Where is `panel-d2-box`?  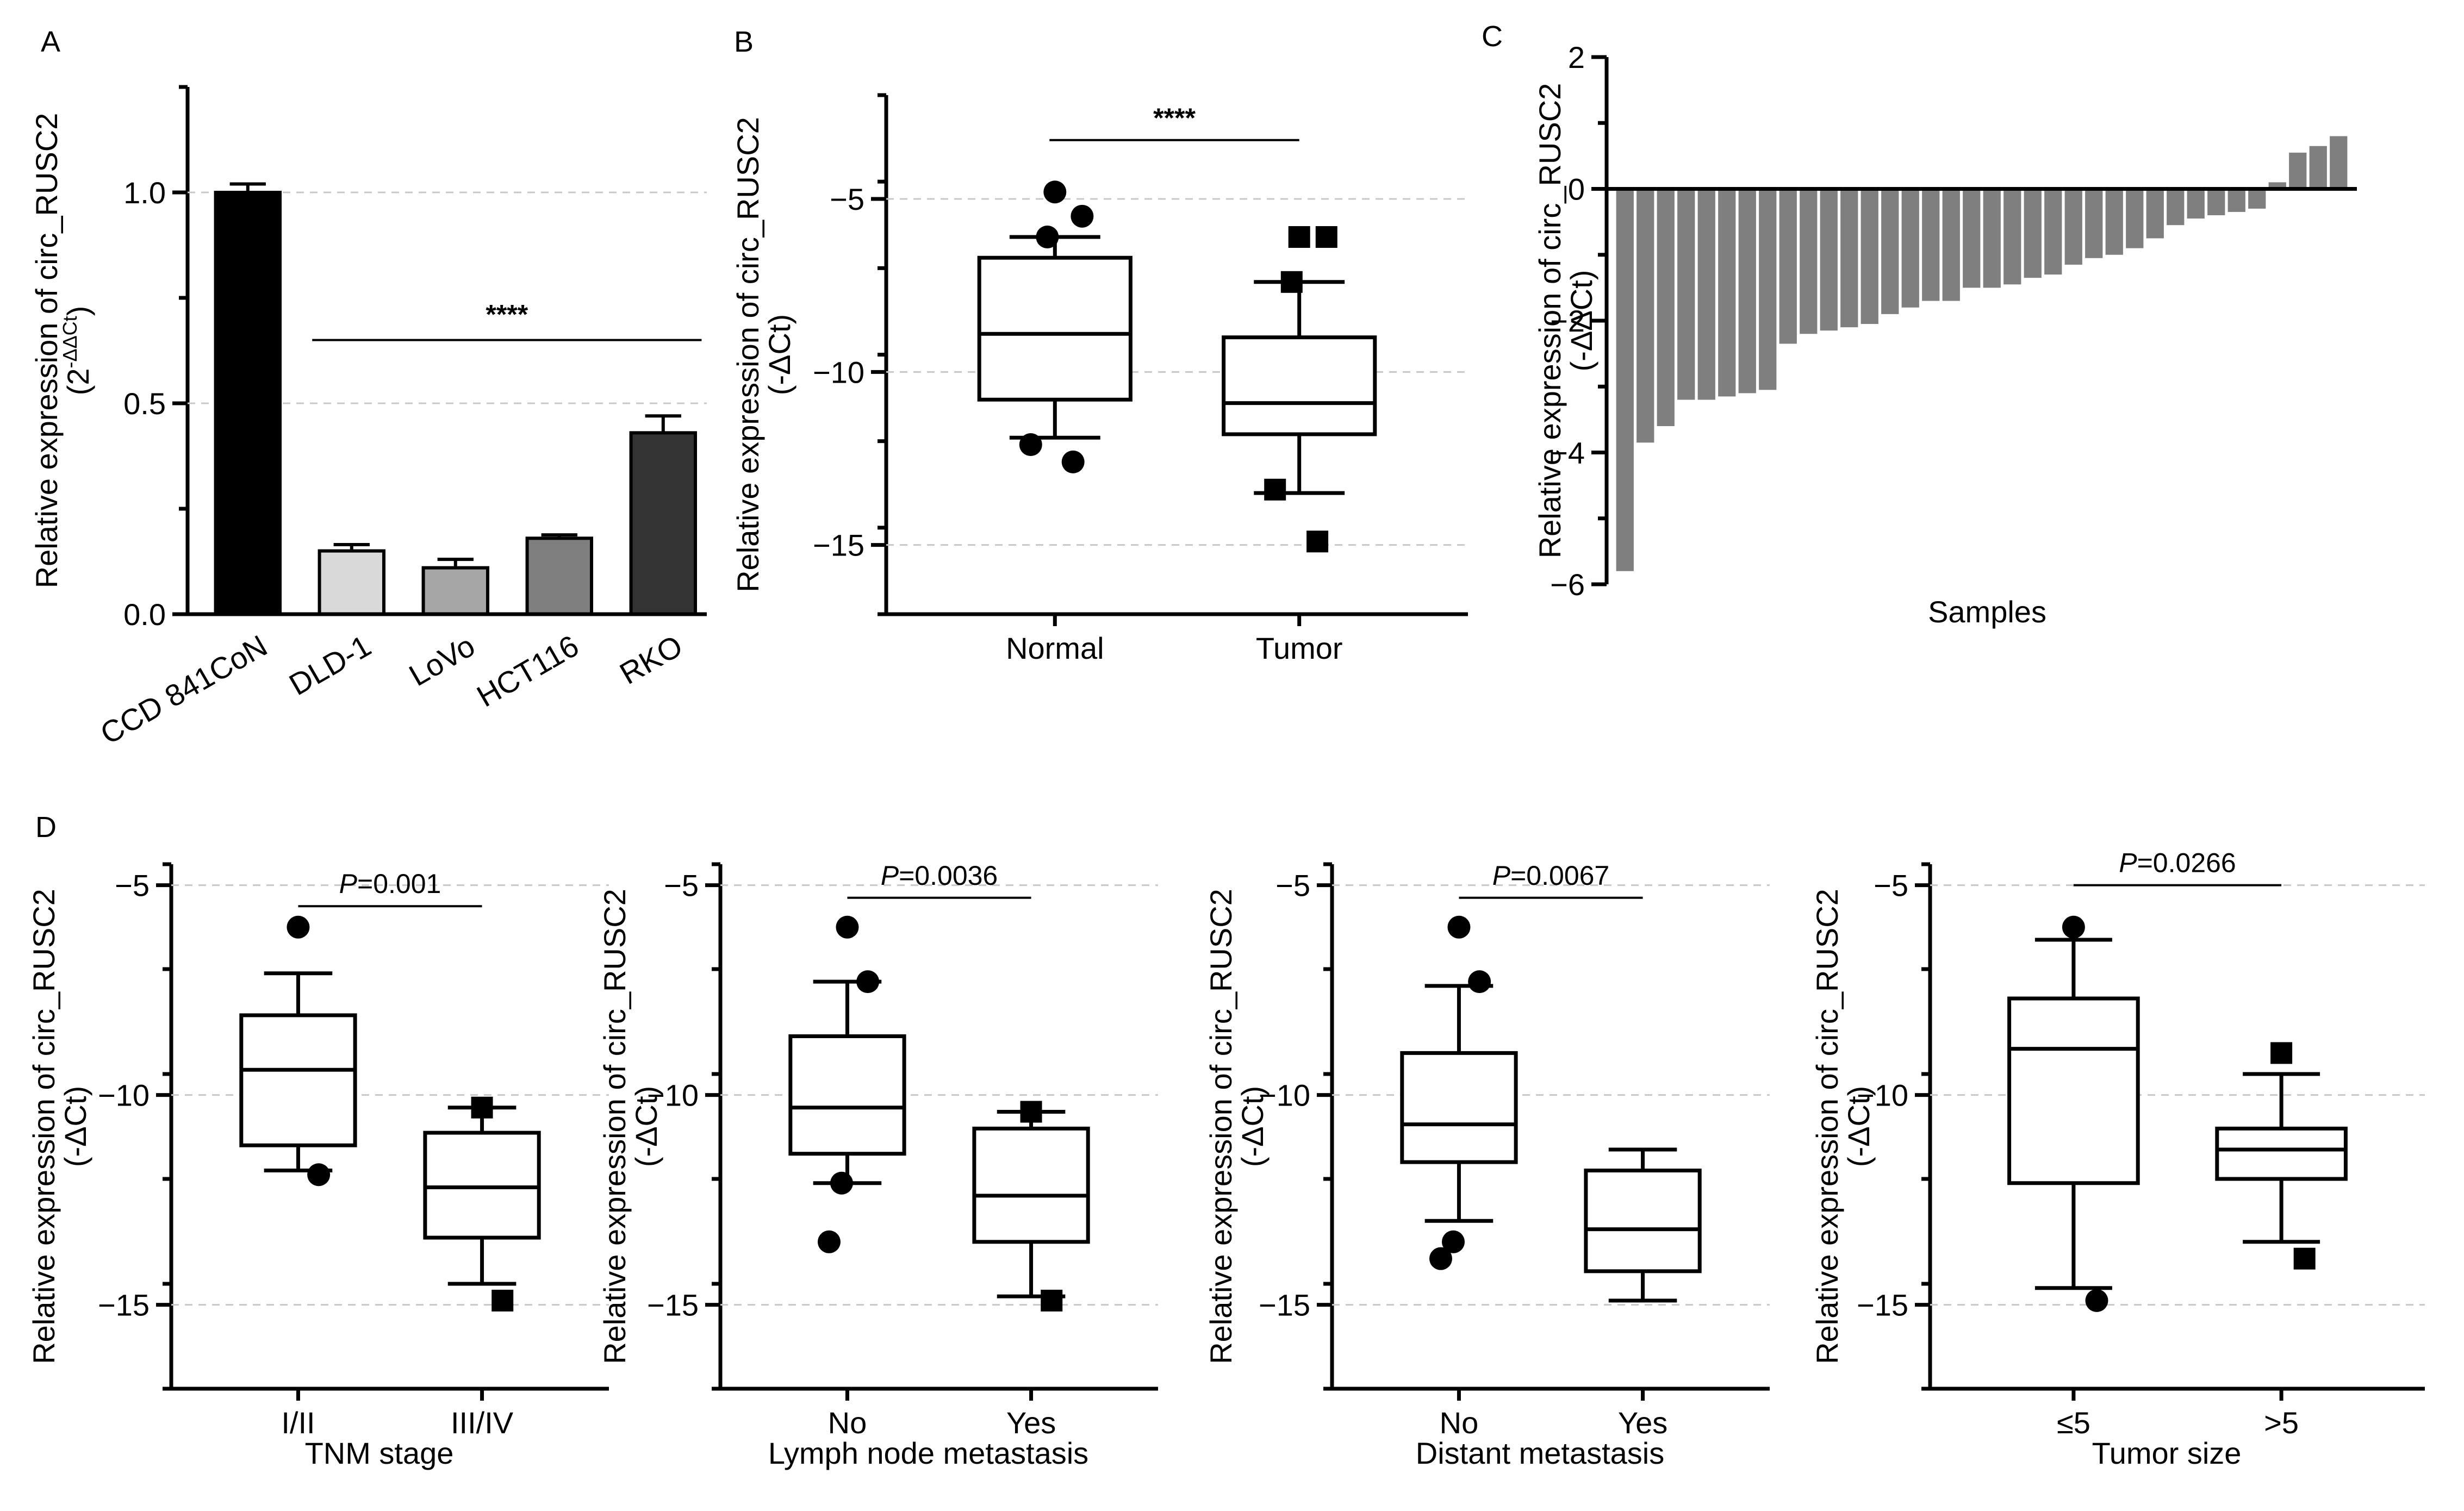 panel-d2-box is located at coordinates (847, 1095).